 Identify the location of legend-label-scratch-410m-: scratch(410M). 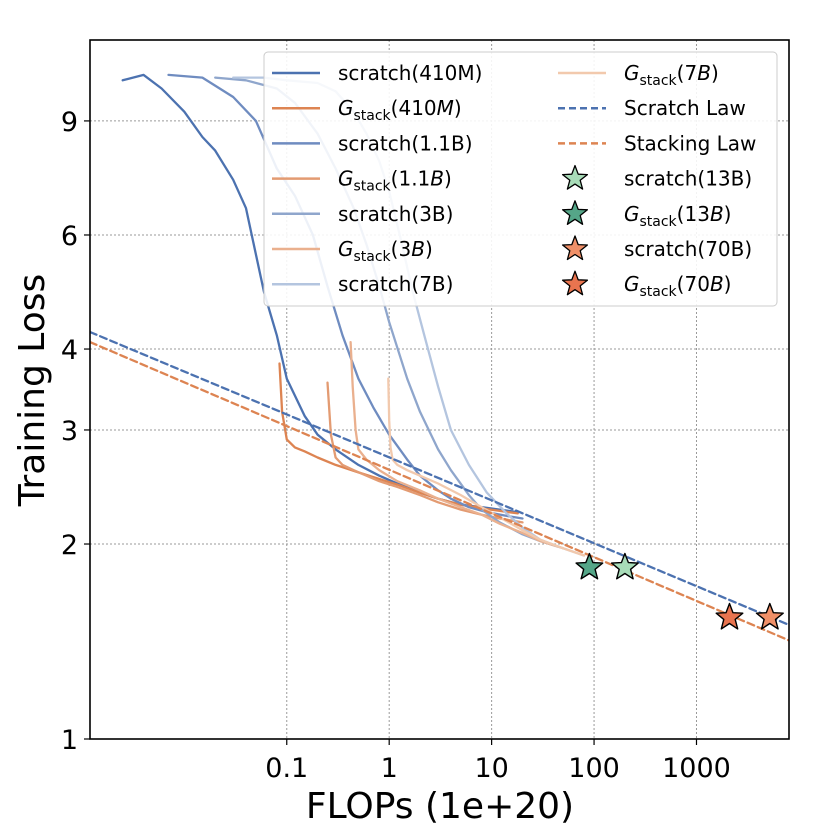
(410, 73).